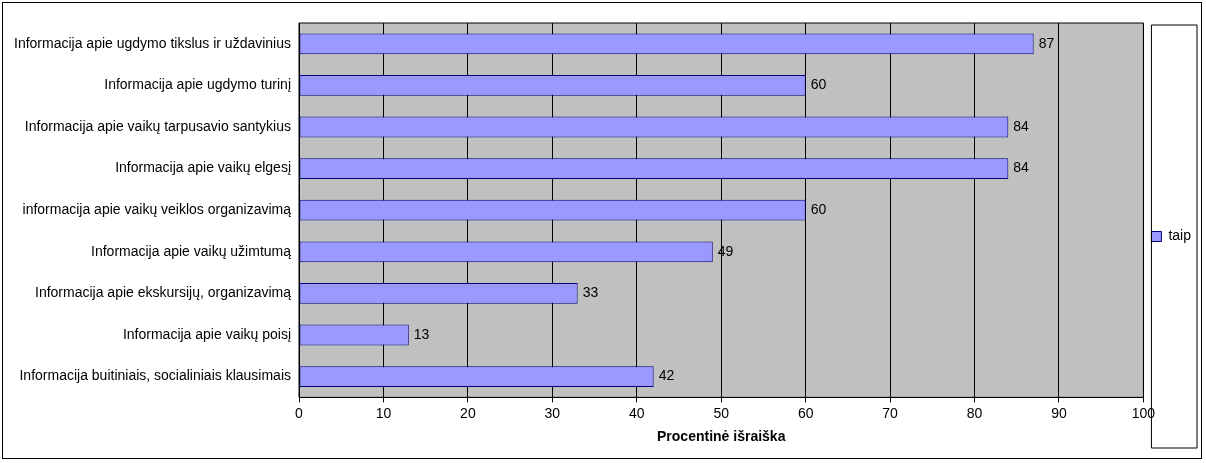 The height and width of the screenshot is (463, 1206). Describe the element at coordinates (1180, 235) in the screenshot. I see `legend-label: taip` at that location.